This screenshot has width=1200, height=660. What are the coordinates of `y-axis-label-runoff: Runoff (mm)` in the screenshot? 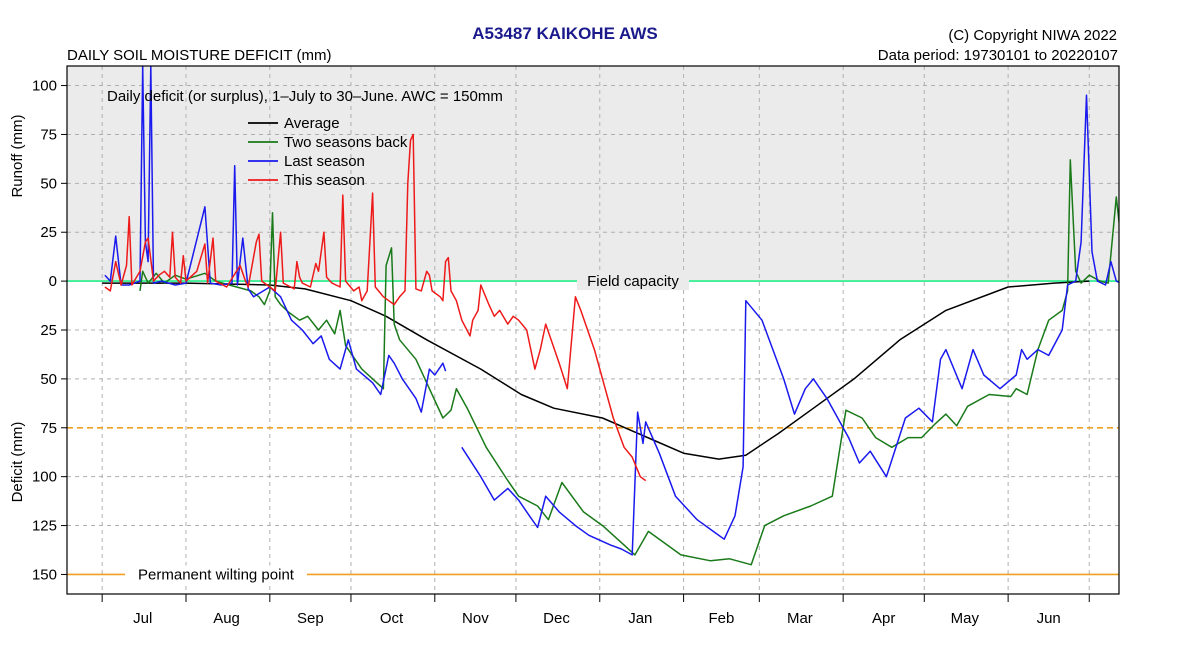 It's located at (17, 155).